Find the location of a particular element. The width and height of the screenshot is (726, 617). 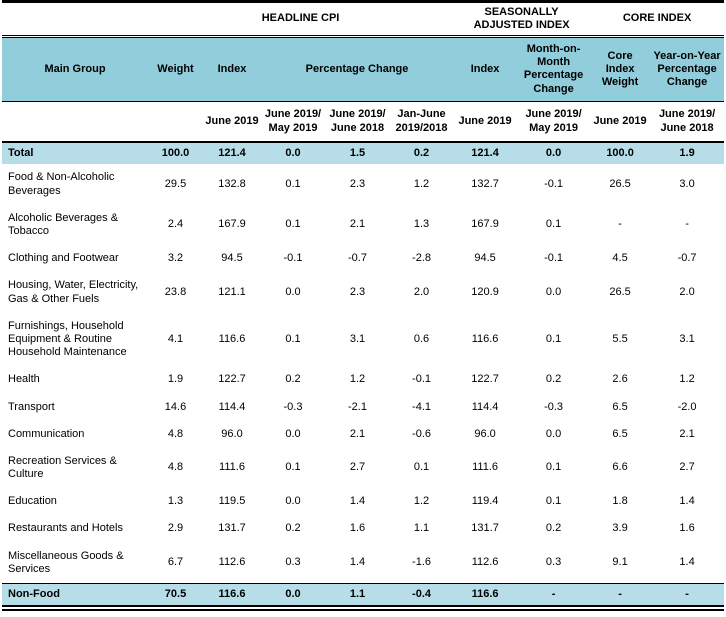

cell-value: 122.7 is located at coordinates (232, 379).